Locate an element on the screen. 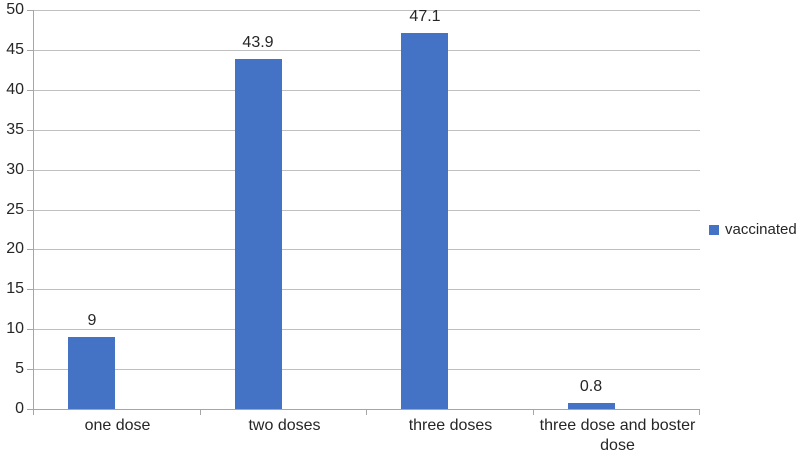 The width and height of the screenshot is (800, 461). bar-one-dose is located at coordinates (91, 373).